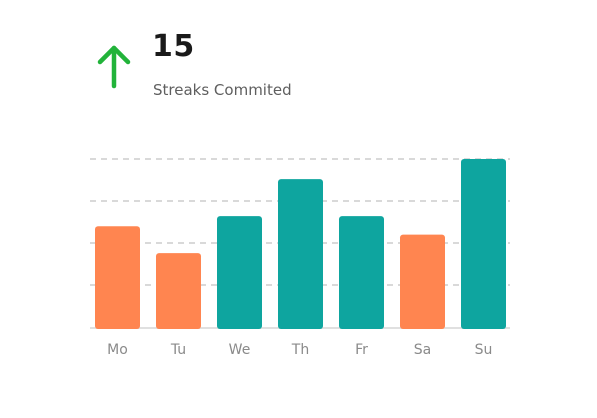 The image size is (597, 418). What do you see at coordinates (361, 272) in the screenshot?
I see `bar-fr` at bounding box center [361, 272].